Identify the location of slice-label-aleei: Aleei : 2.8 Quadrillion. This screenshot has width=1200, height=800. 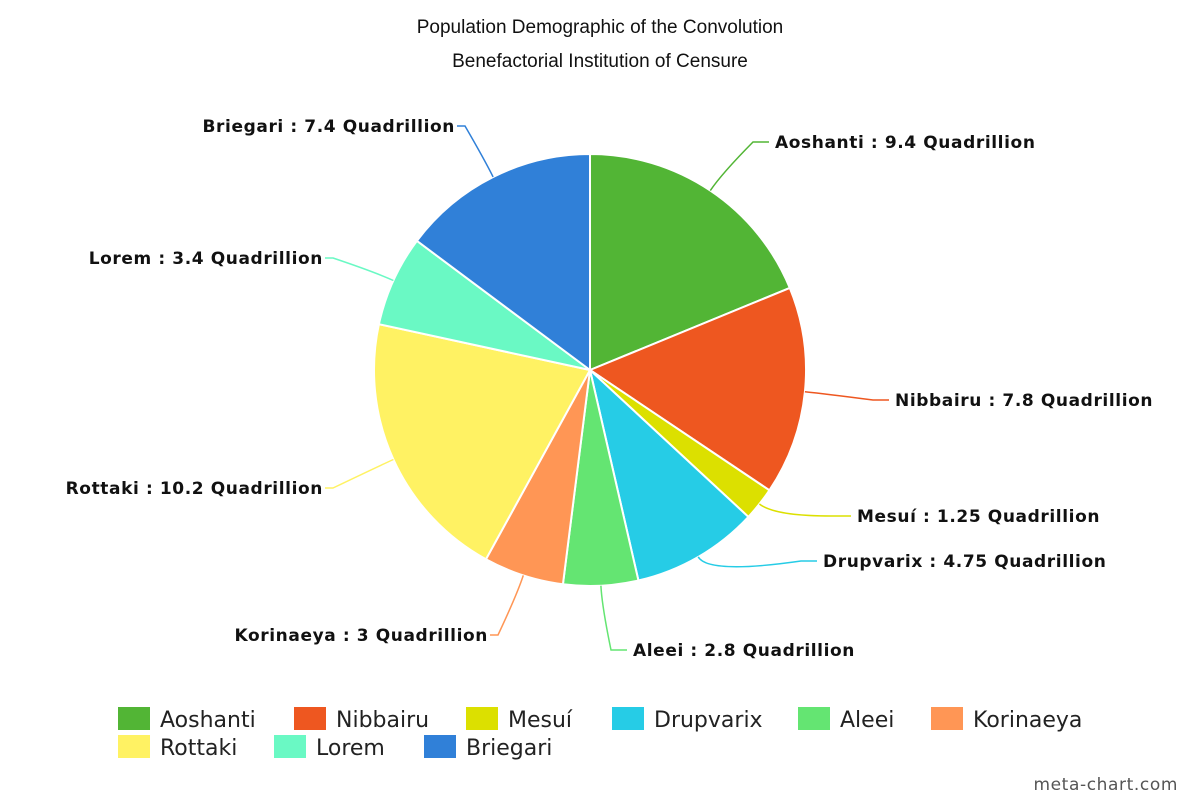
(744, 651).